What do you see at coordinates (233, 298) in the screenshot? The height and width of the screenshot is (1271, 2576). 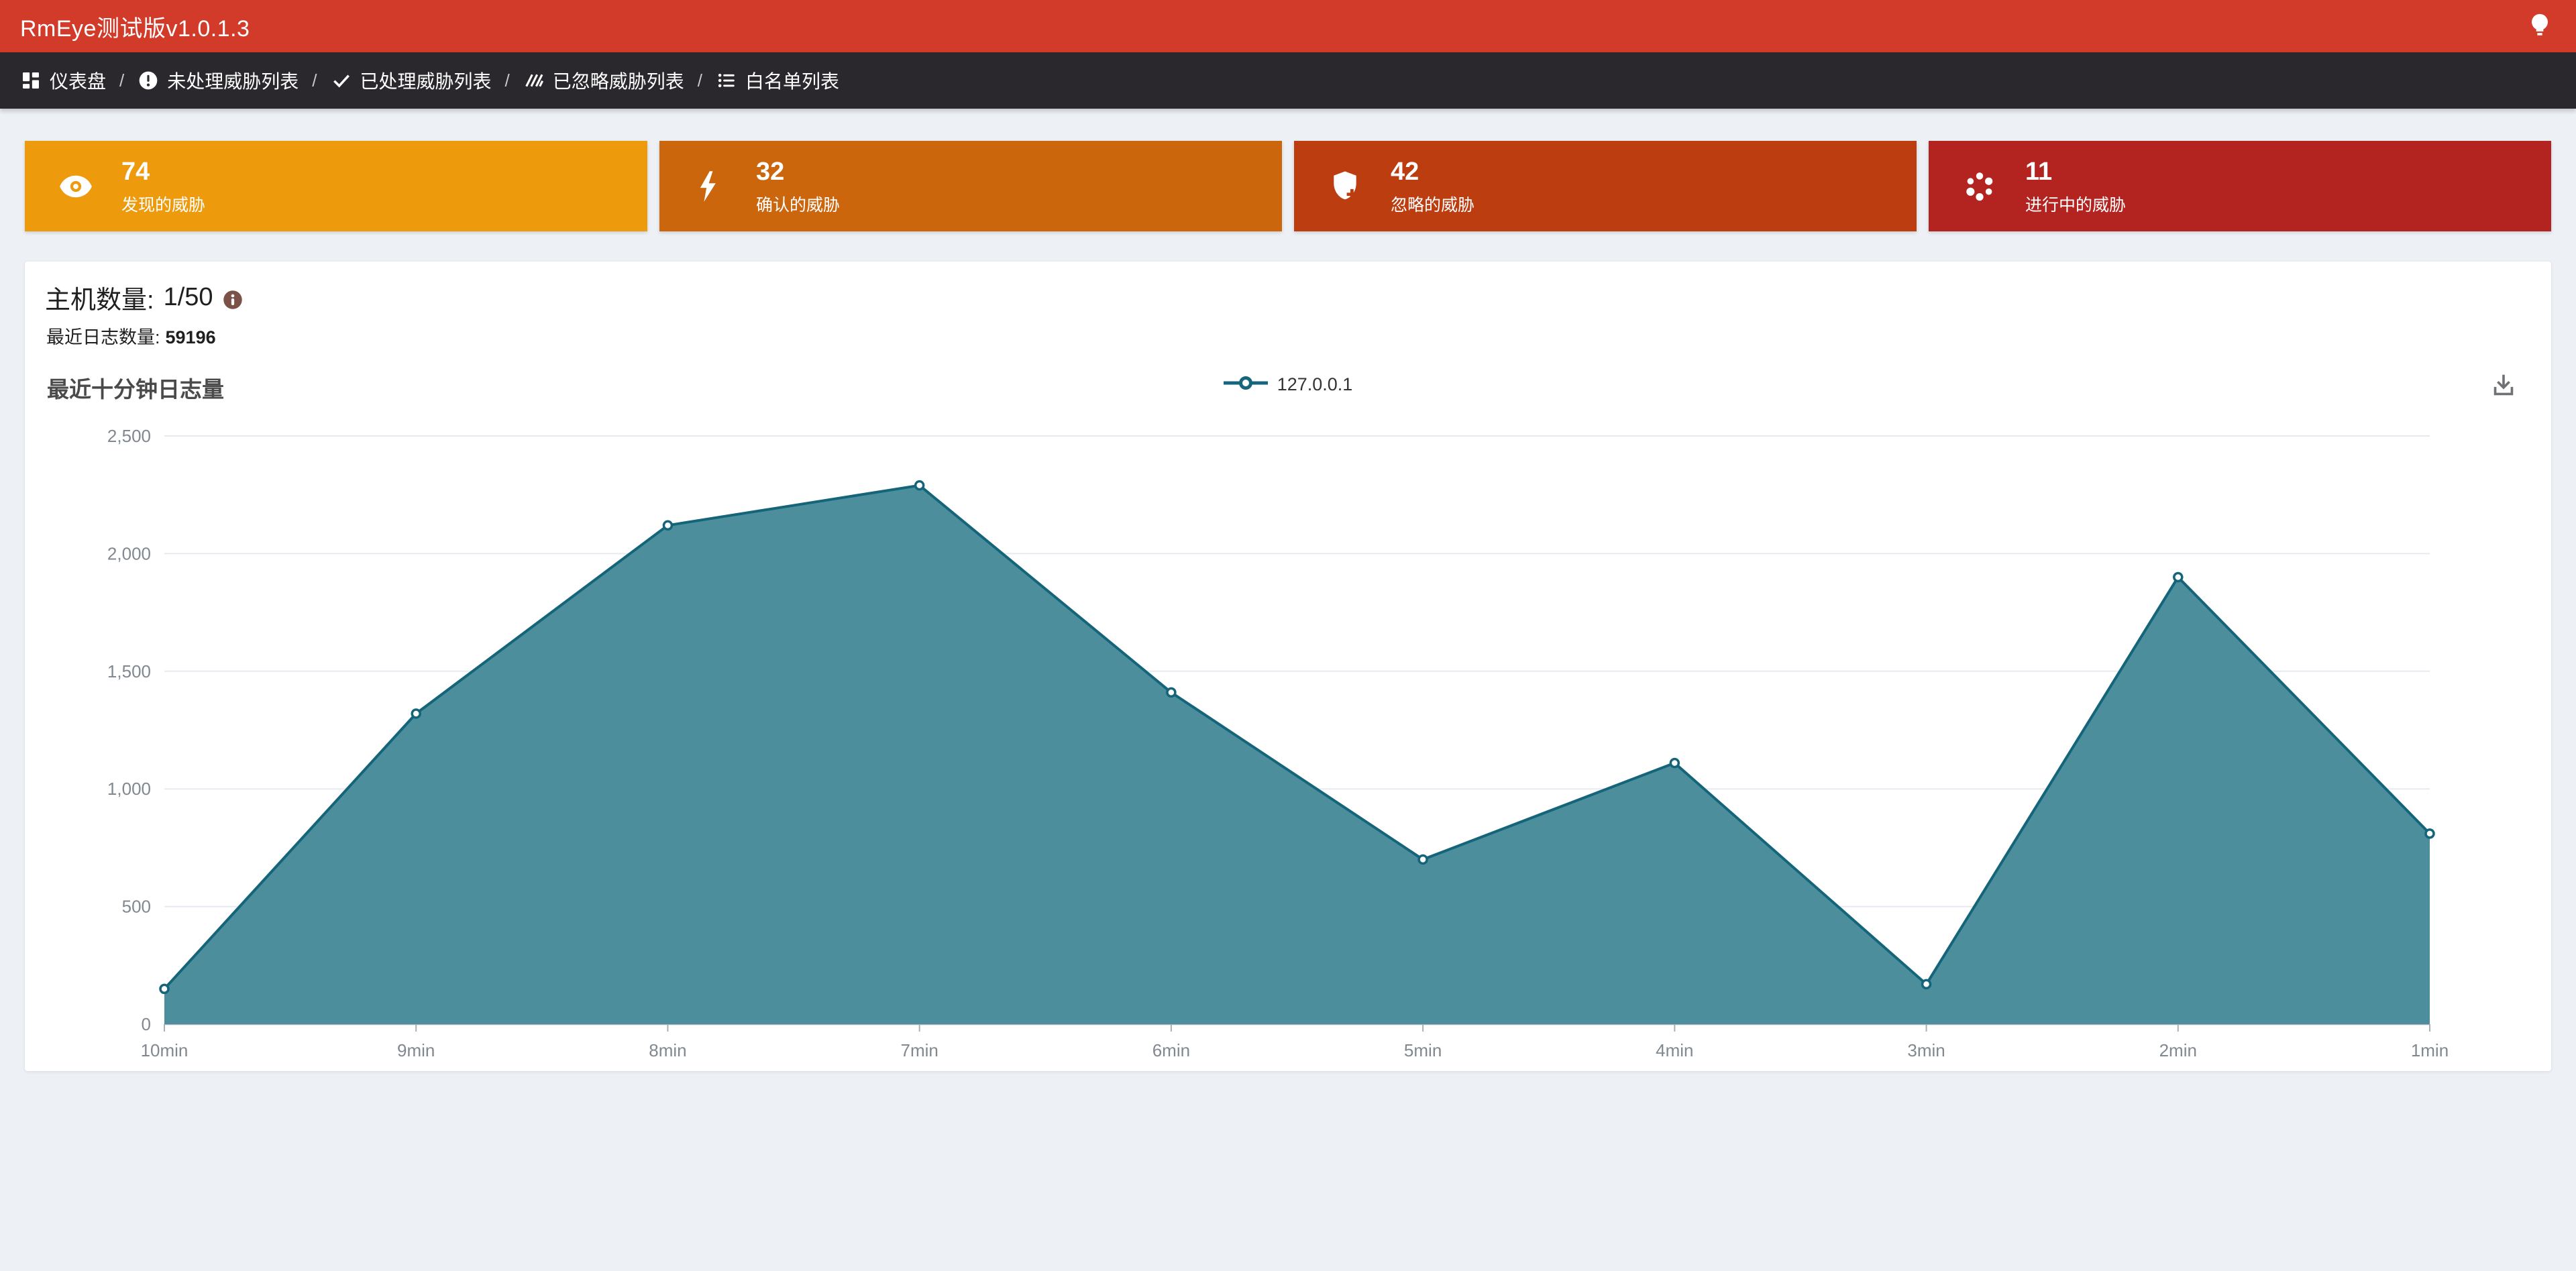 I see `info-icon` at bounding box center [233, 298].